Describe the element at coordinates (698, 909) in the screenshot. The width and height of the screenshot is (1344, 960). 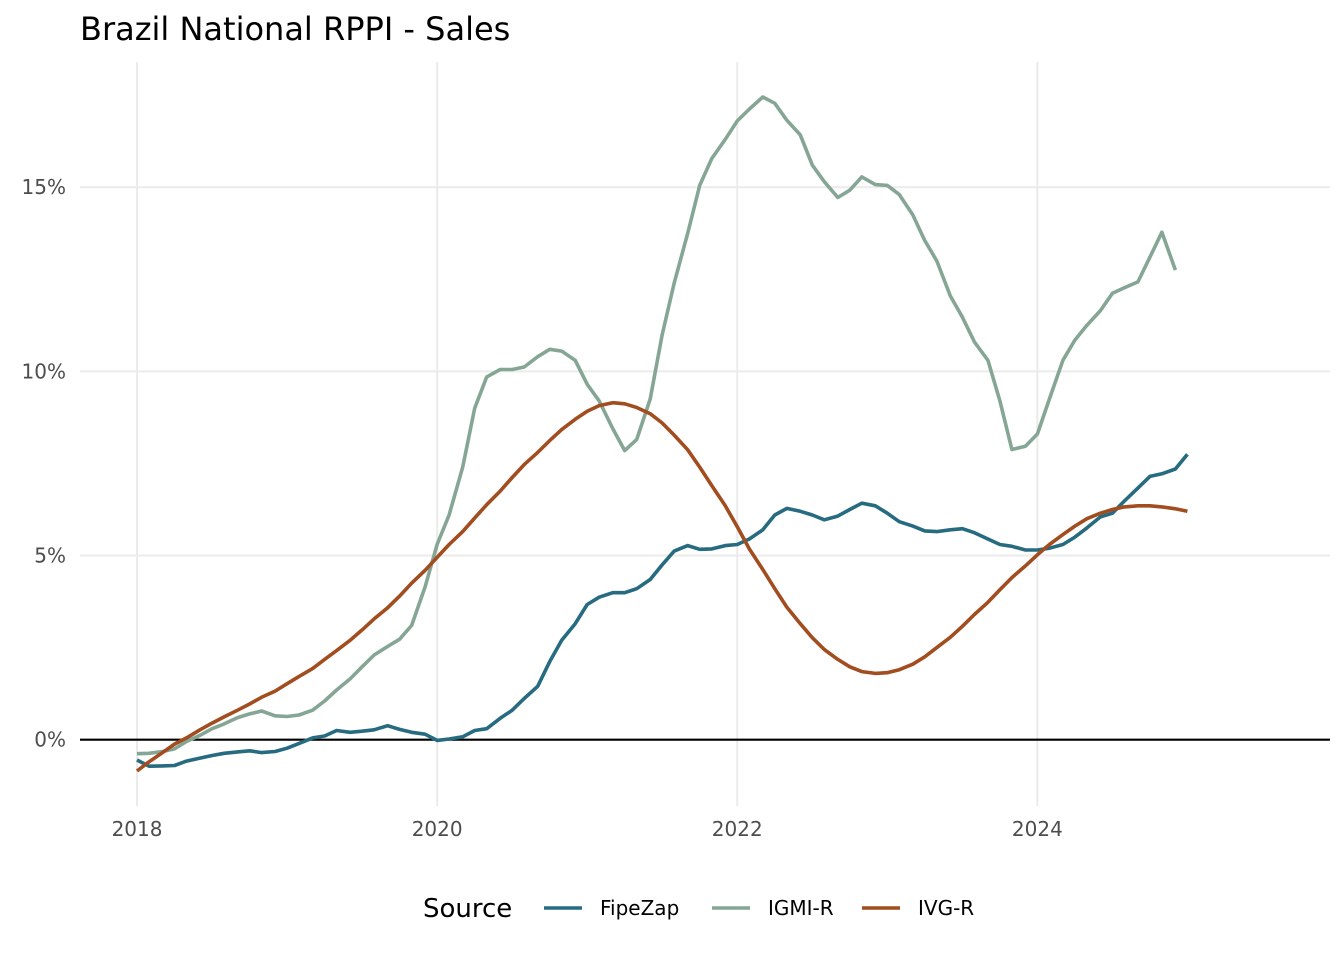
I see `legend: Source FipeZap IGMI-R IVG-R` at that location.